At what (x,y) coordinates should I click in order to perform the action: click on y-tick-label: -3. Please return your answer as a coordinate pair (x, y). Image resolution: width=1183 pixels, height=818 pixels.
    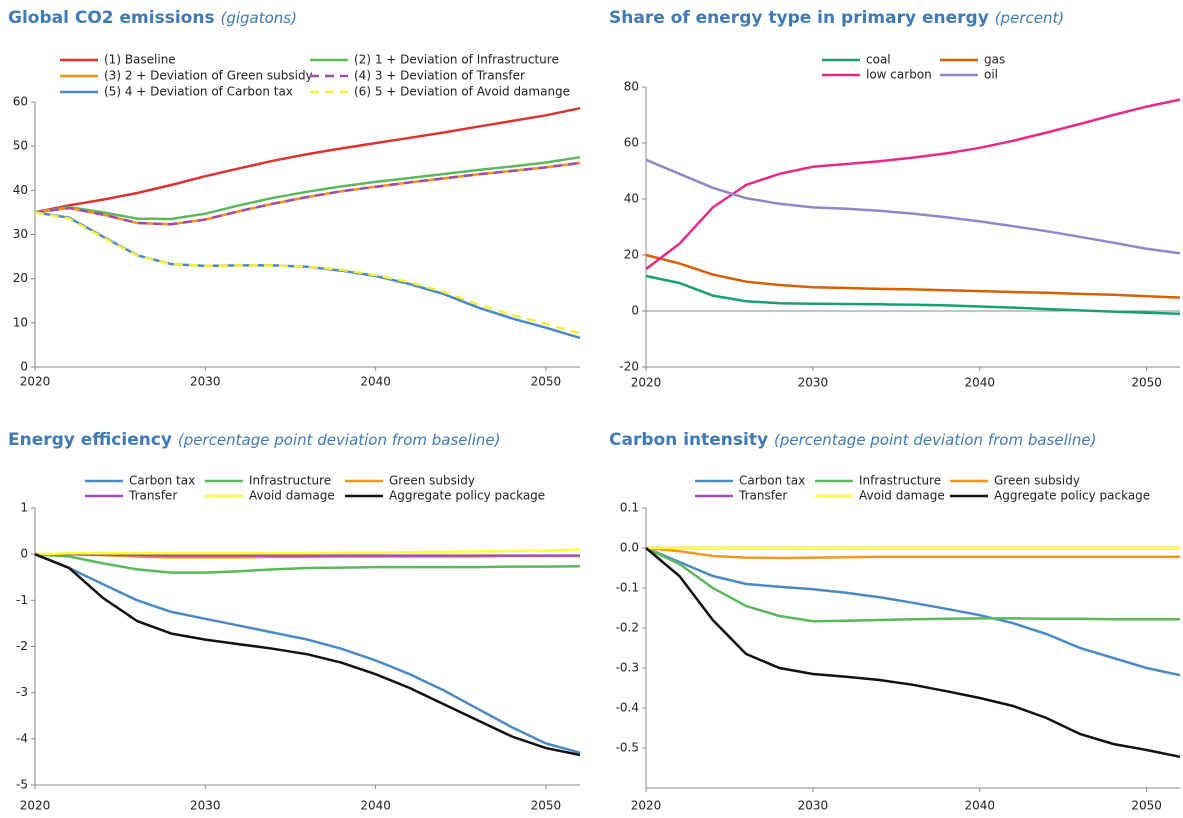
    Looking at the image, I should click on (22, 692).